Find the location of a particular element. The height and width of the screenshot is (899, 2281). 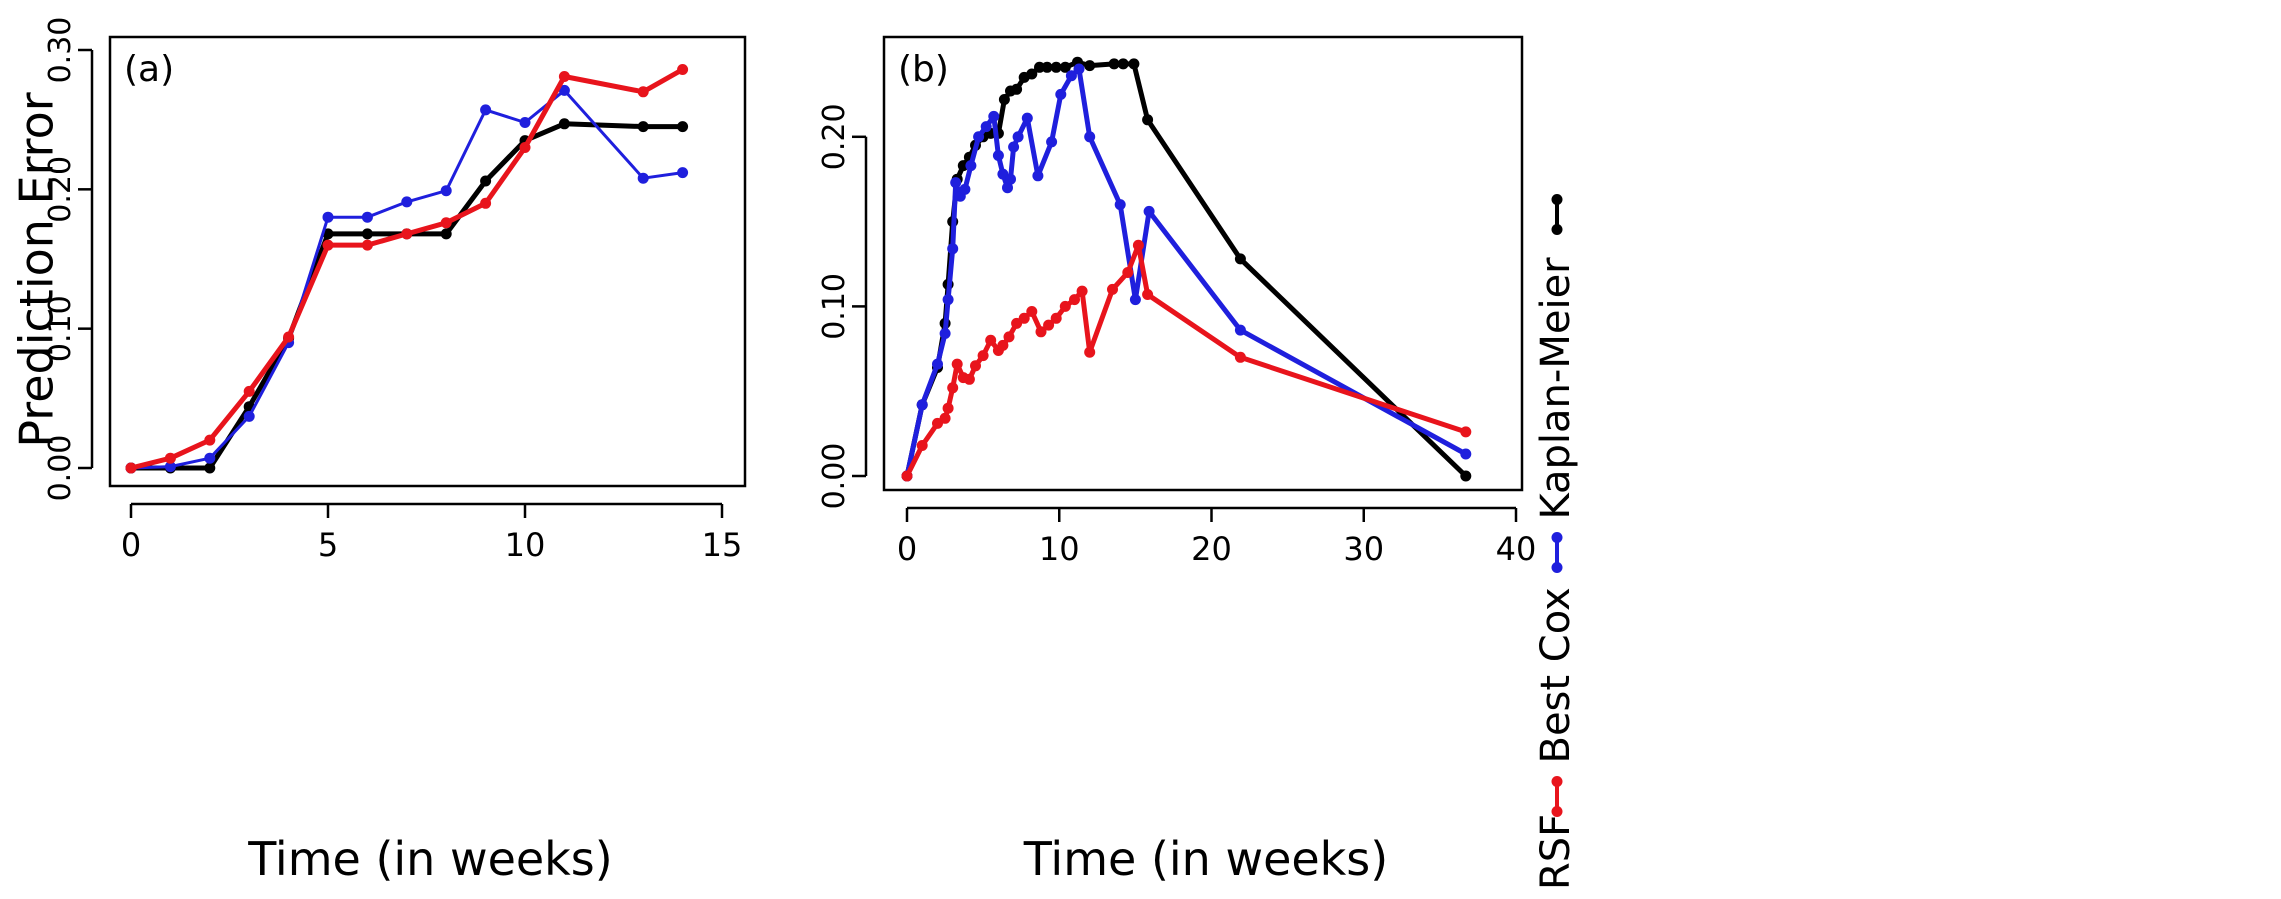

panel-title: (b) is located at coordinates (923, 69).